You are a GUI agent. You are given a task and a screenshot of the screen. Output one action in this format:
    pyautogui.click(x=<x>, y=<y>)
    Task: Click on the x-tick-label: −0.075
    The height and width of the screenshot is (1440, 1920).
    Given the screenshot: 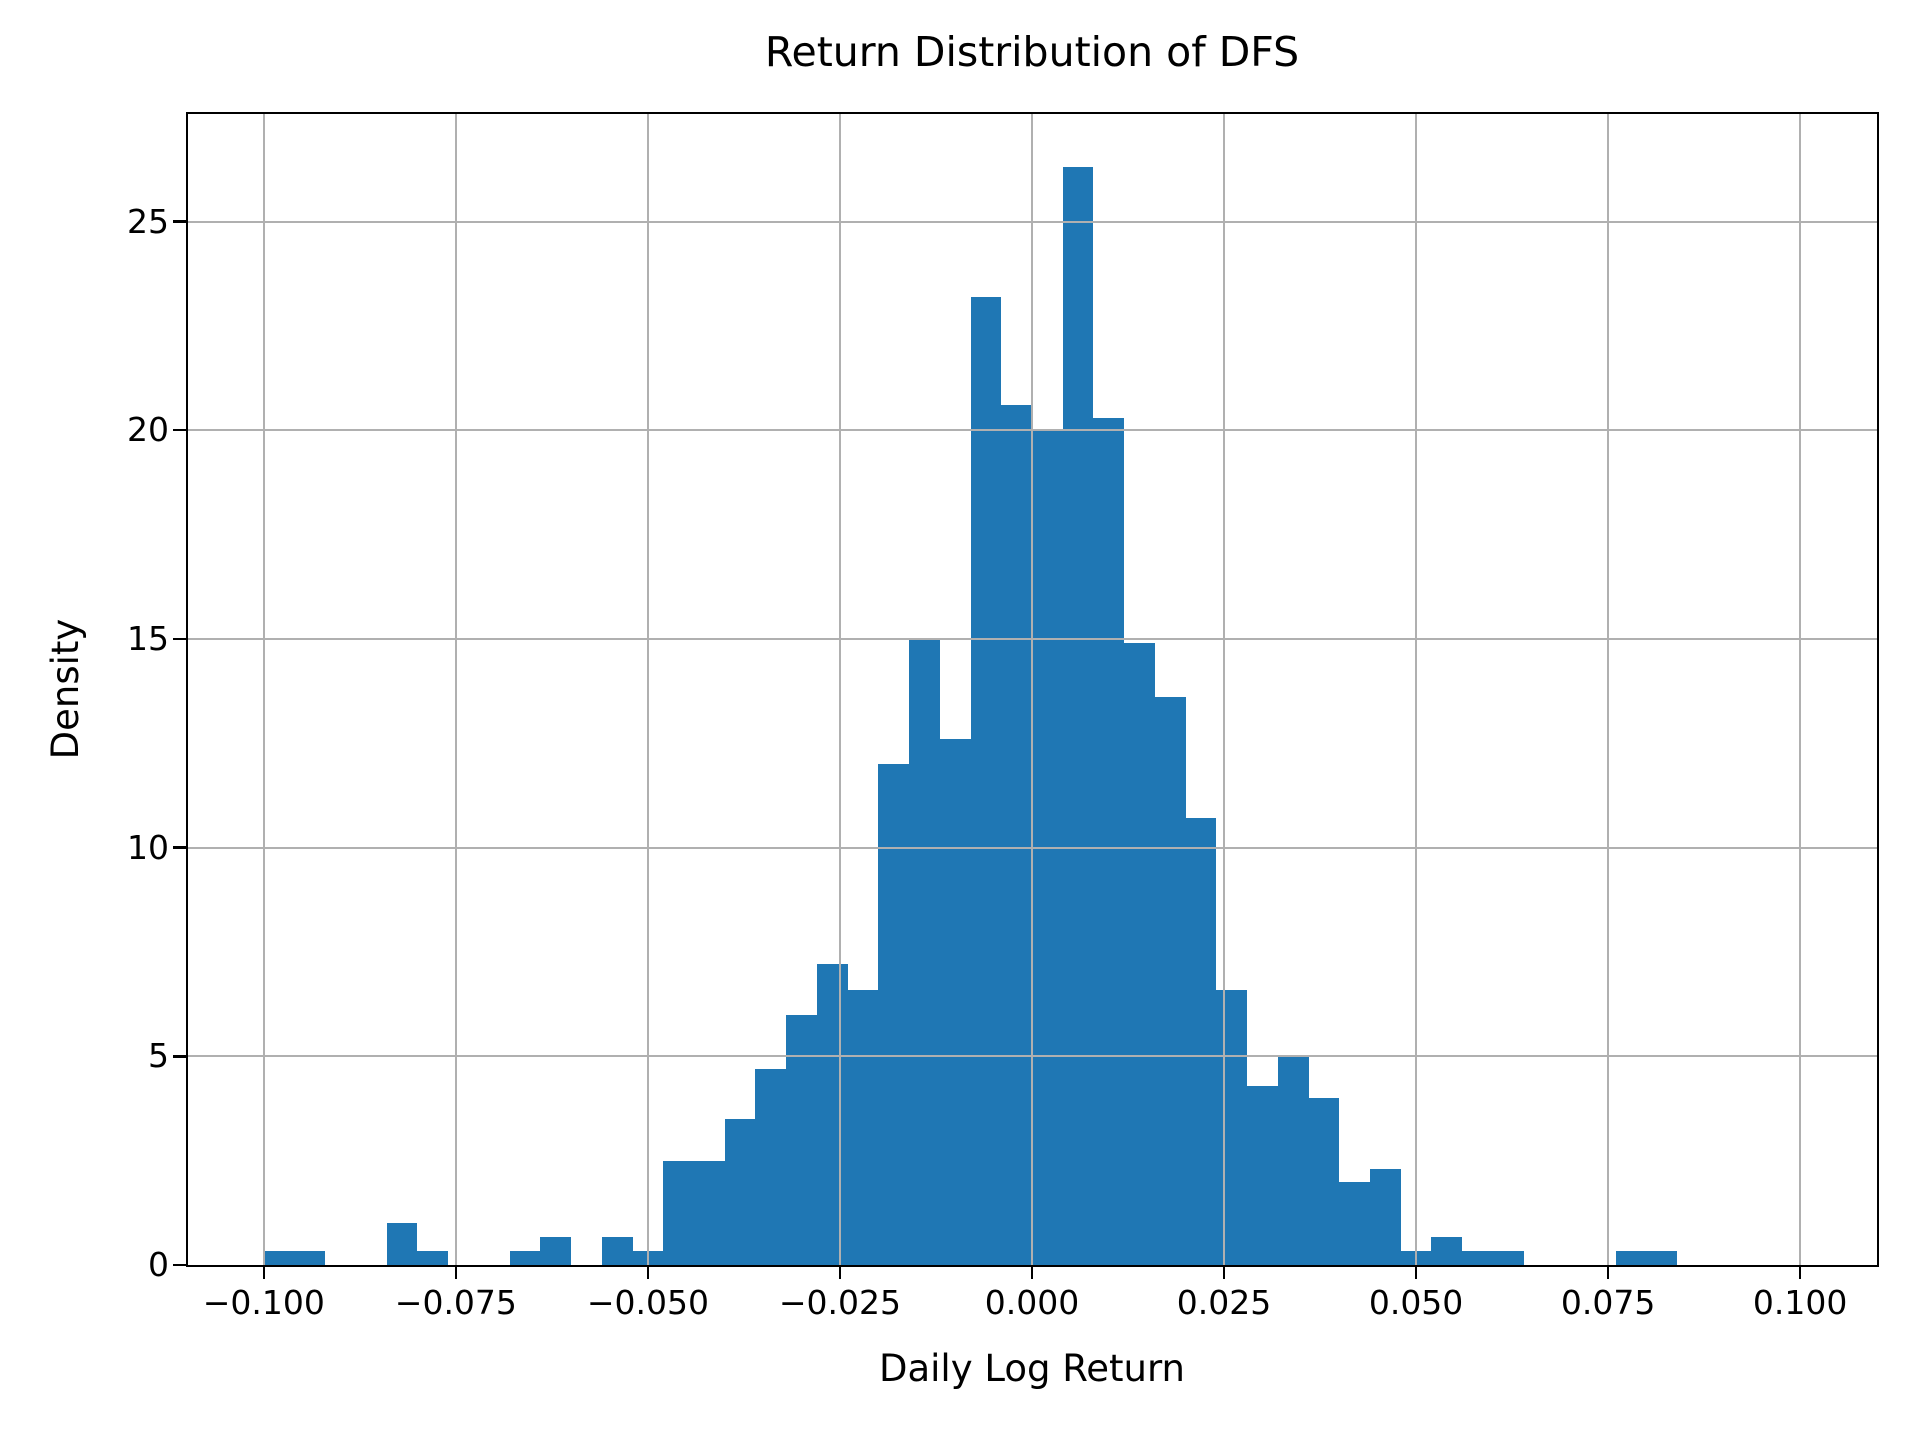 What is the action you would take?
    pyautogui.click(x=455, y=1302)
    